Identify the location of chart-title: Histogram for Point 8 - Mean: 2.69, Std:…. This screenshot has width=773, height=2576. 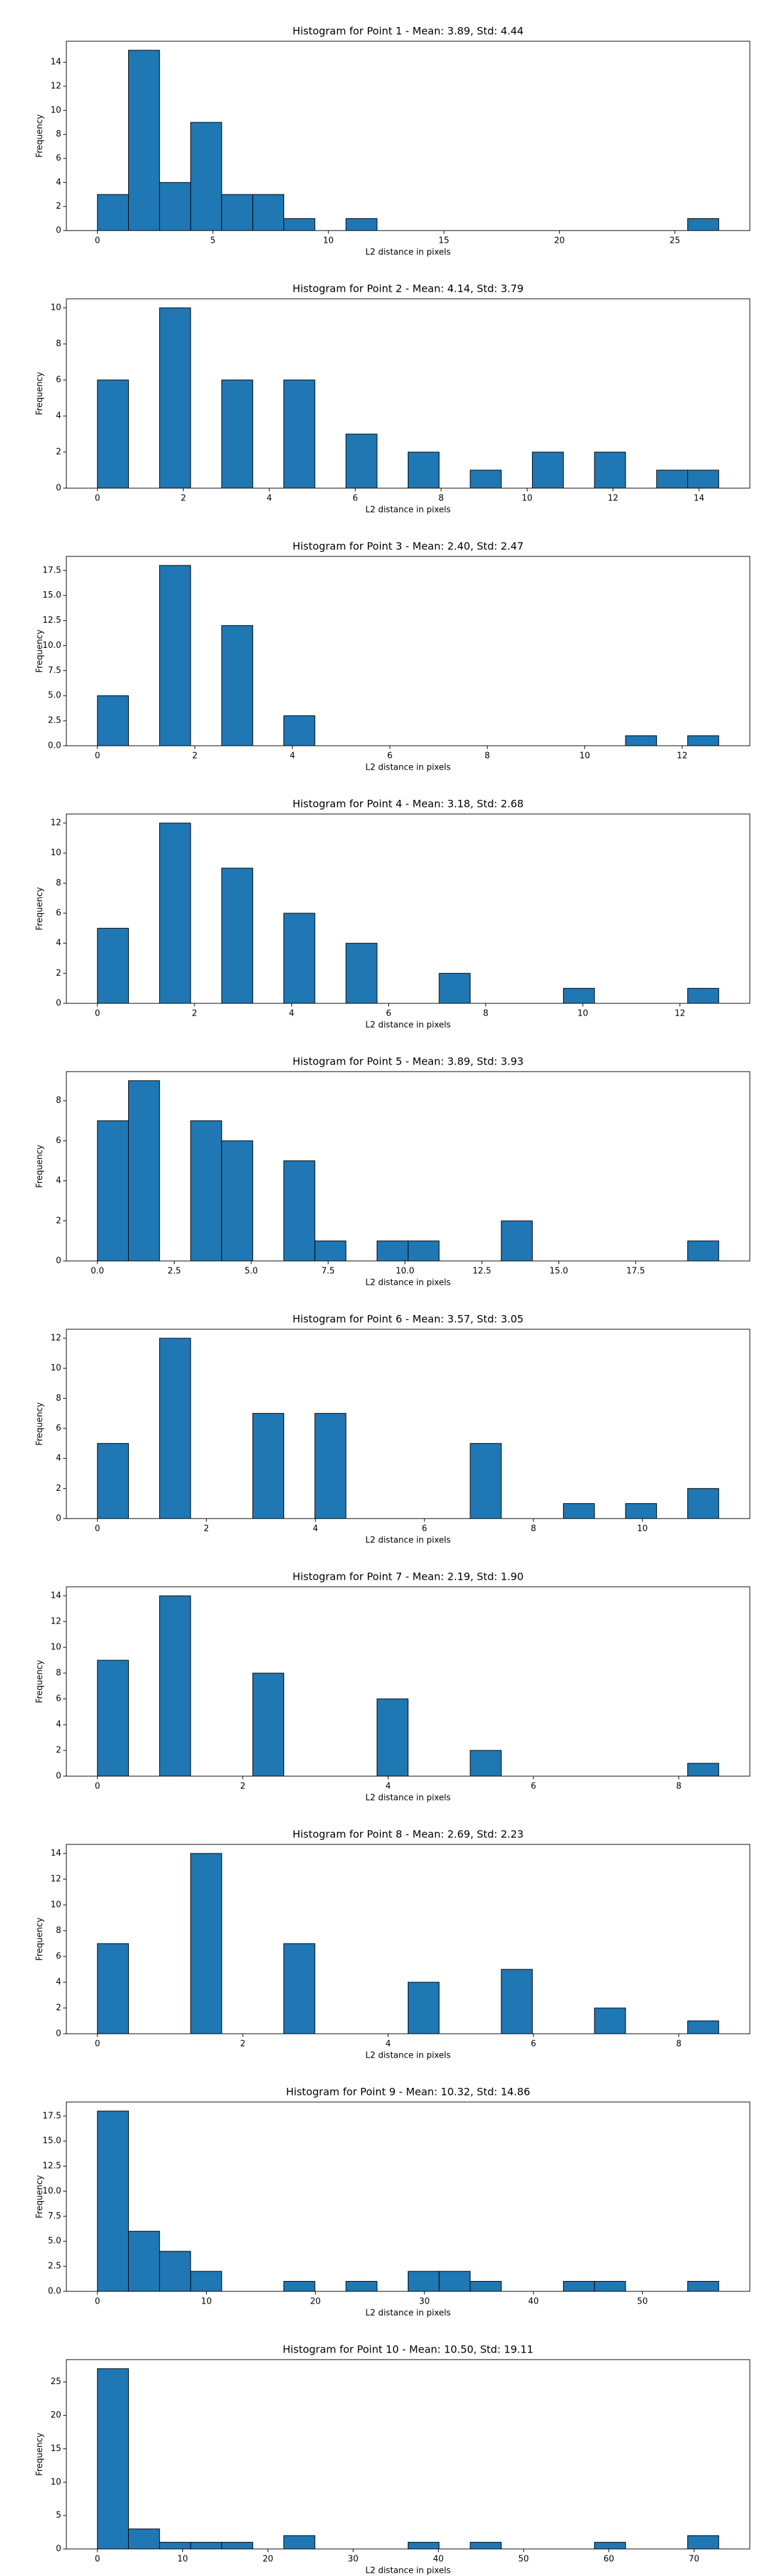
(408, 1834).